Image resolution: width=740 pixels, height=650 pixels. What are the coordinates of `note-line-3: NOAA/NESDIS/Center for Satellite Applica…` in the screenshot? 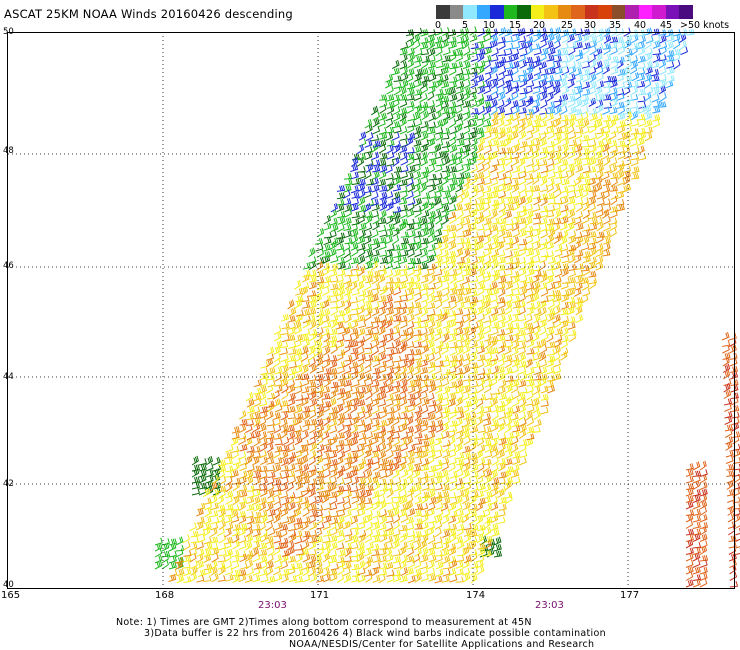 It's located at (442, 644).